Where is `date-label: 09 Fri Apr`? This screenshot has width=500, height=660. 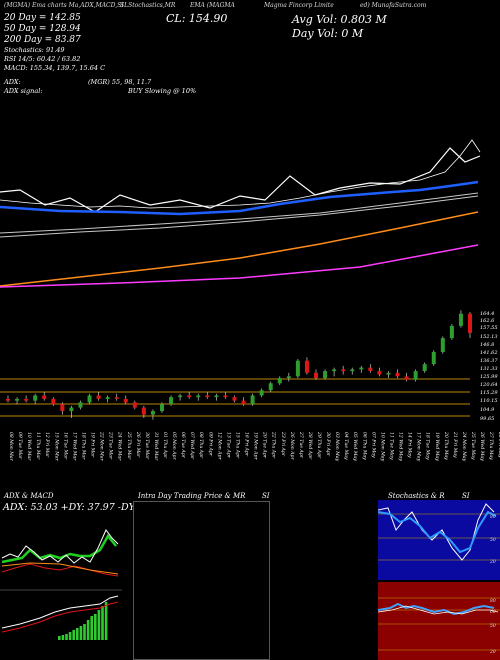
date-label: 09 Fri Apr is located at coordinates (210, 444).